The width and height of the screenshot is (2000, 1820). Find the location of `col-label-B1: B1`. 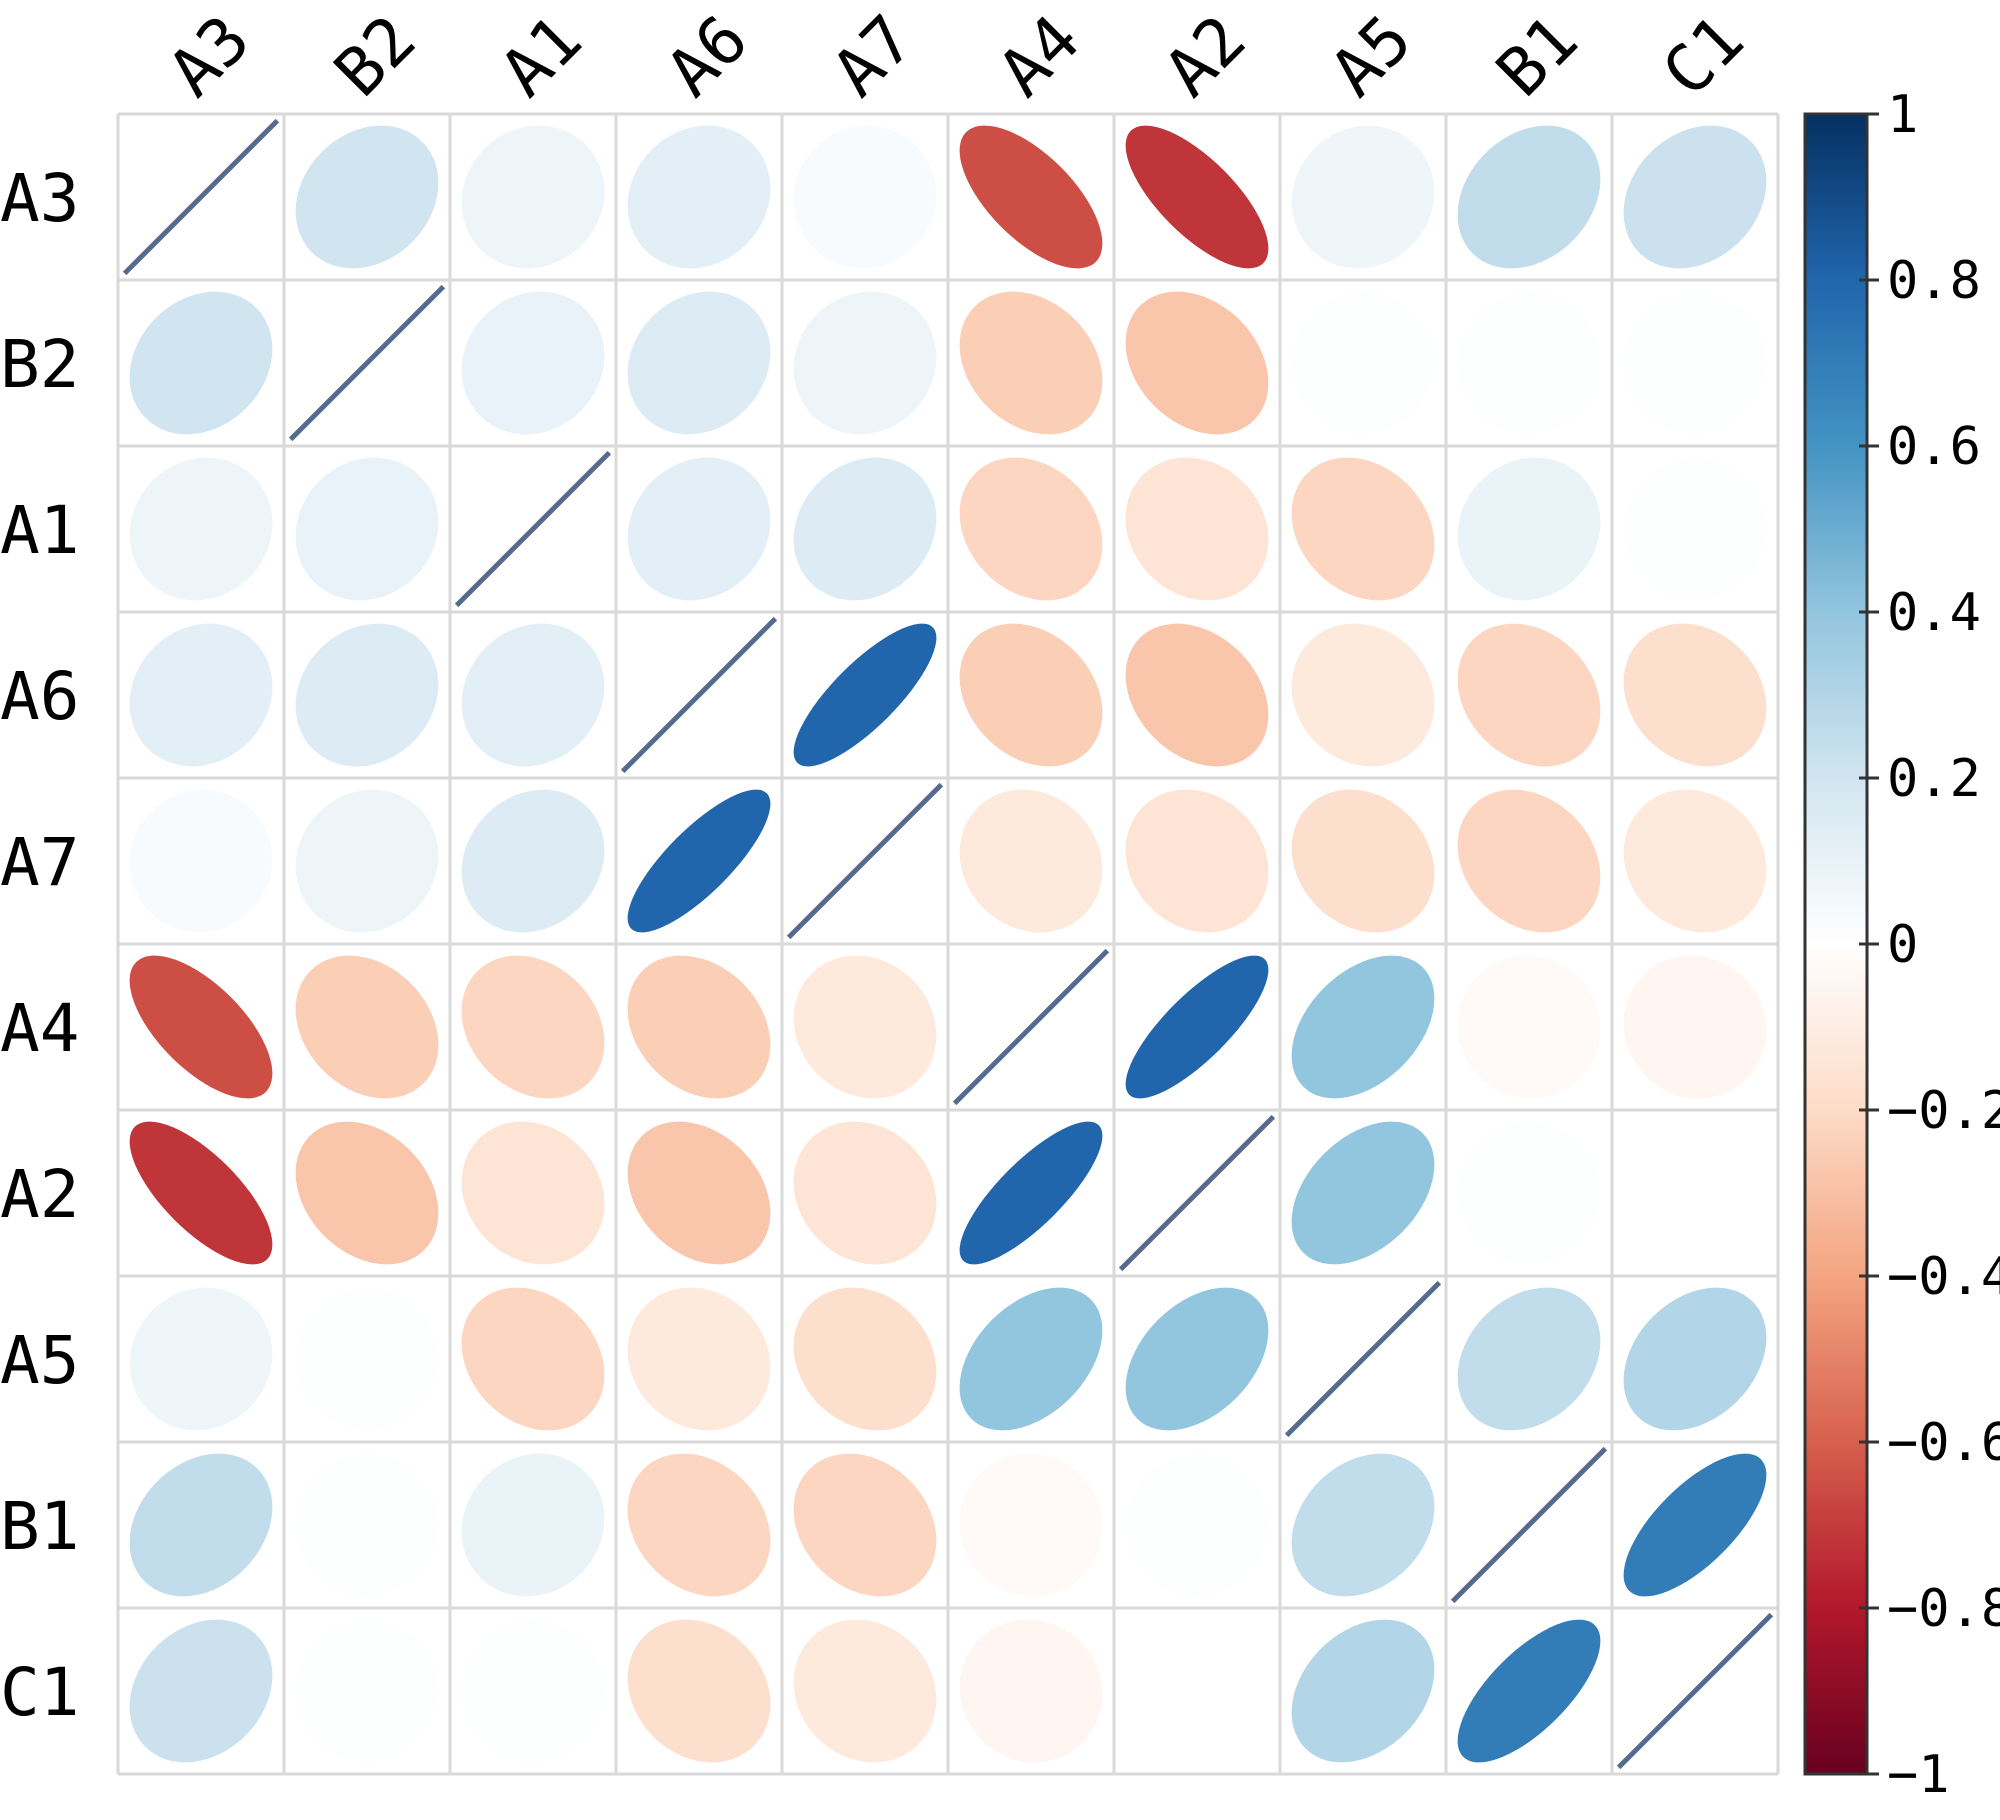

col-label-B1: B1 is located at coordinates (1537, 56).